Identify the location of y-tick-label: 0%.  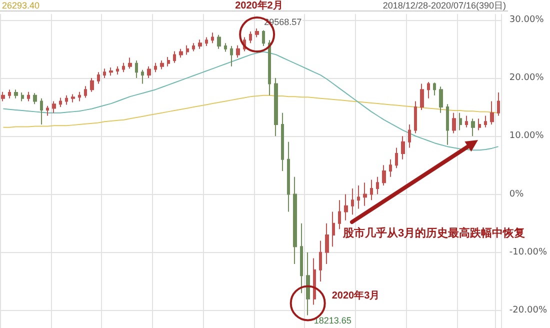
(516, 194).